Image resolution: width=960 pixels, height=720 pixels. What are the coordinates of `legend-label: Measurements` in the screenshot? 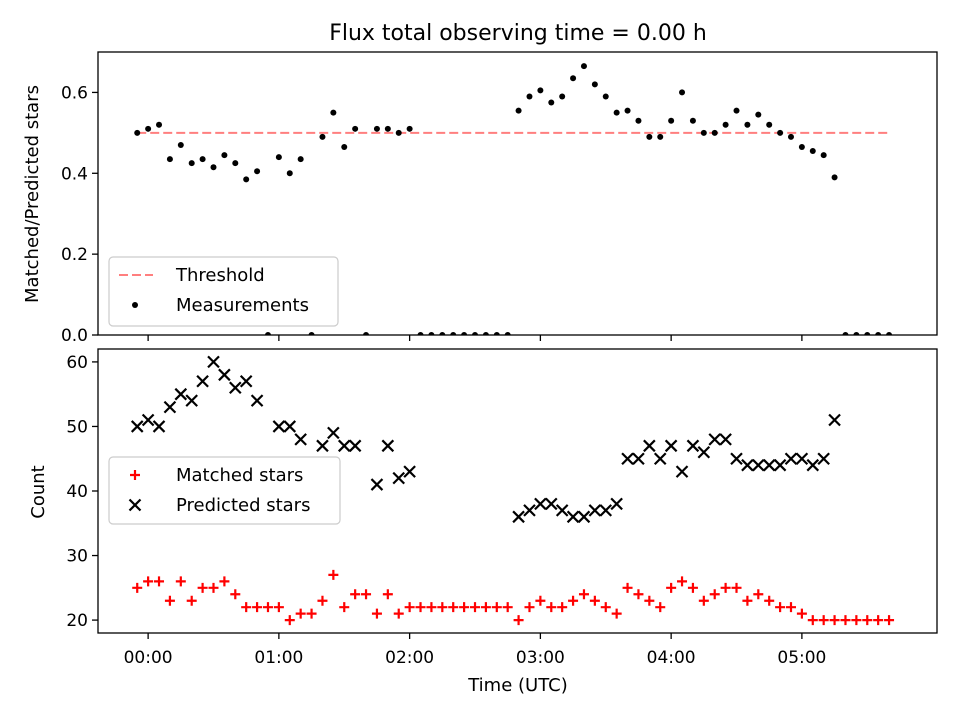 It's located at (242, 305).